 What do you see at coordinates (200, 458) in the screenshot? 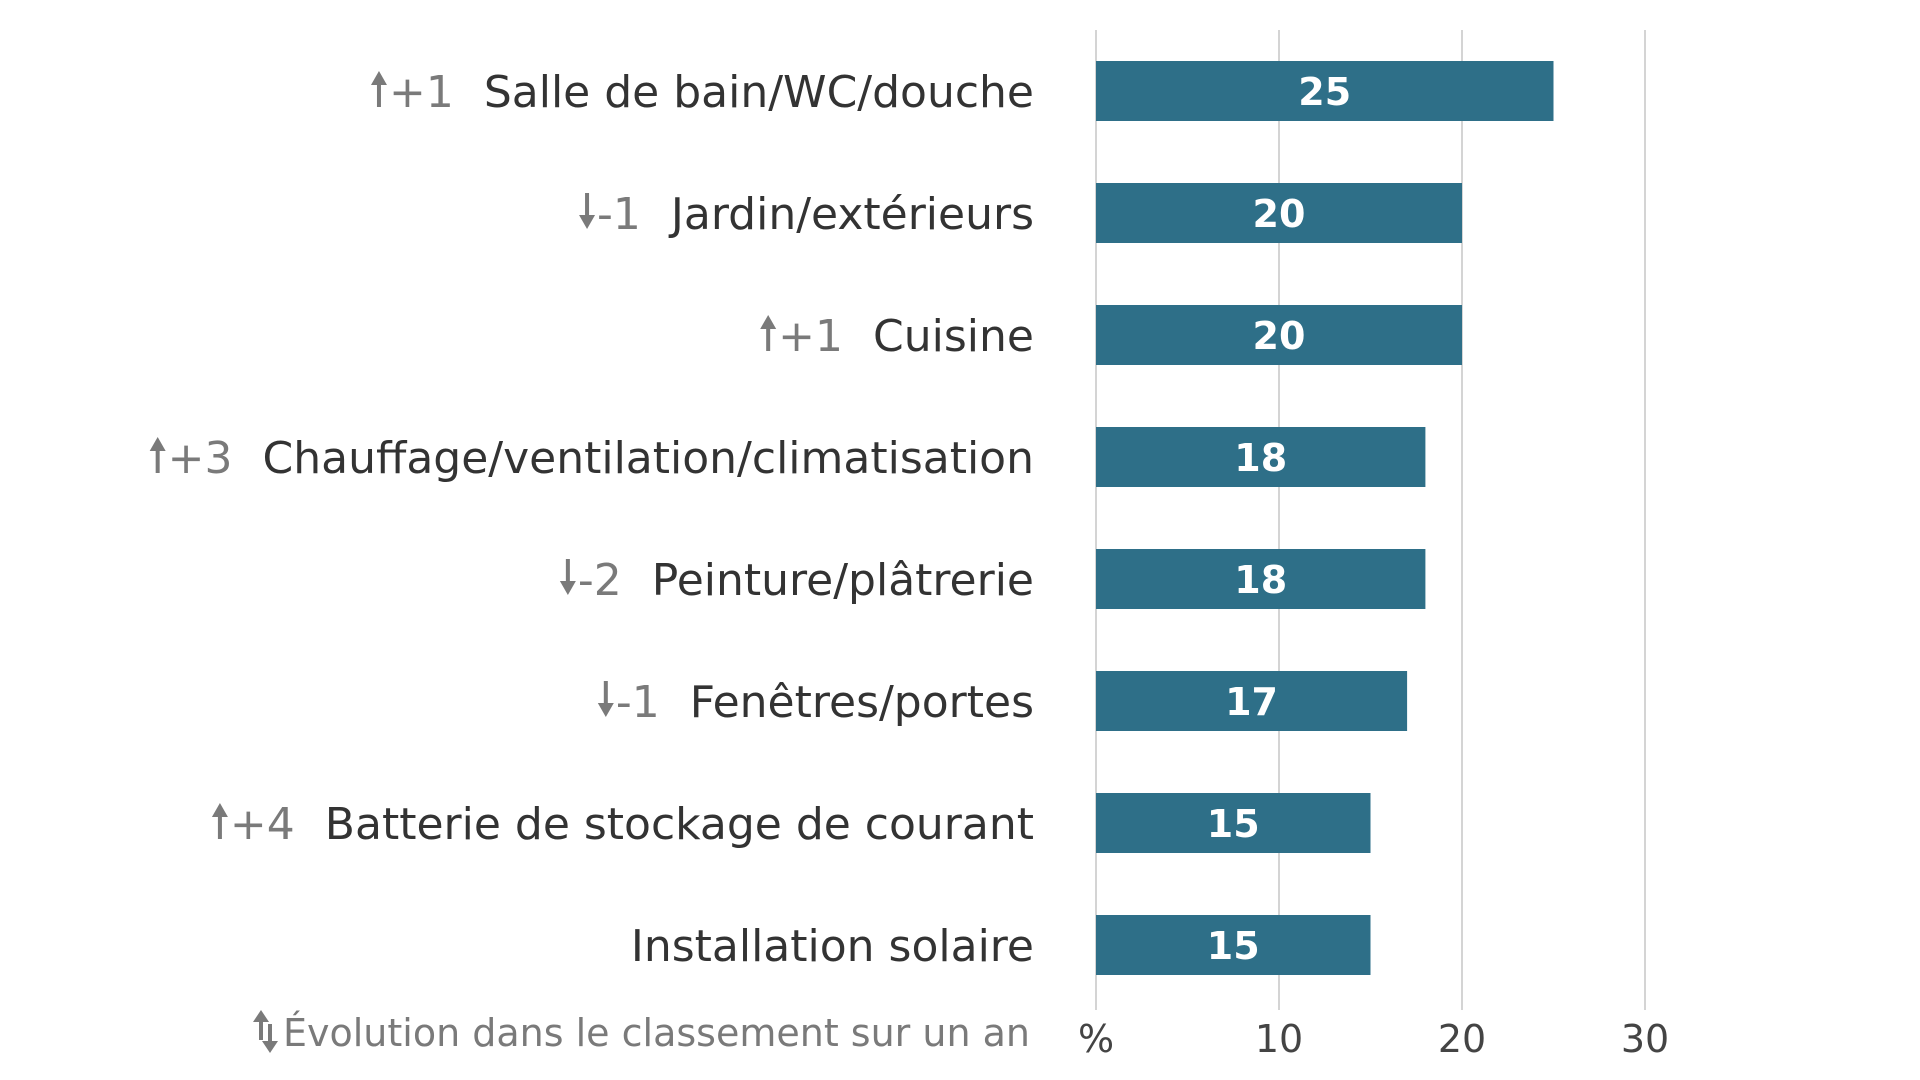
I see `rank-change: +3` at bounding box center [200, 458].